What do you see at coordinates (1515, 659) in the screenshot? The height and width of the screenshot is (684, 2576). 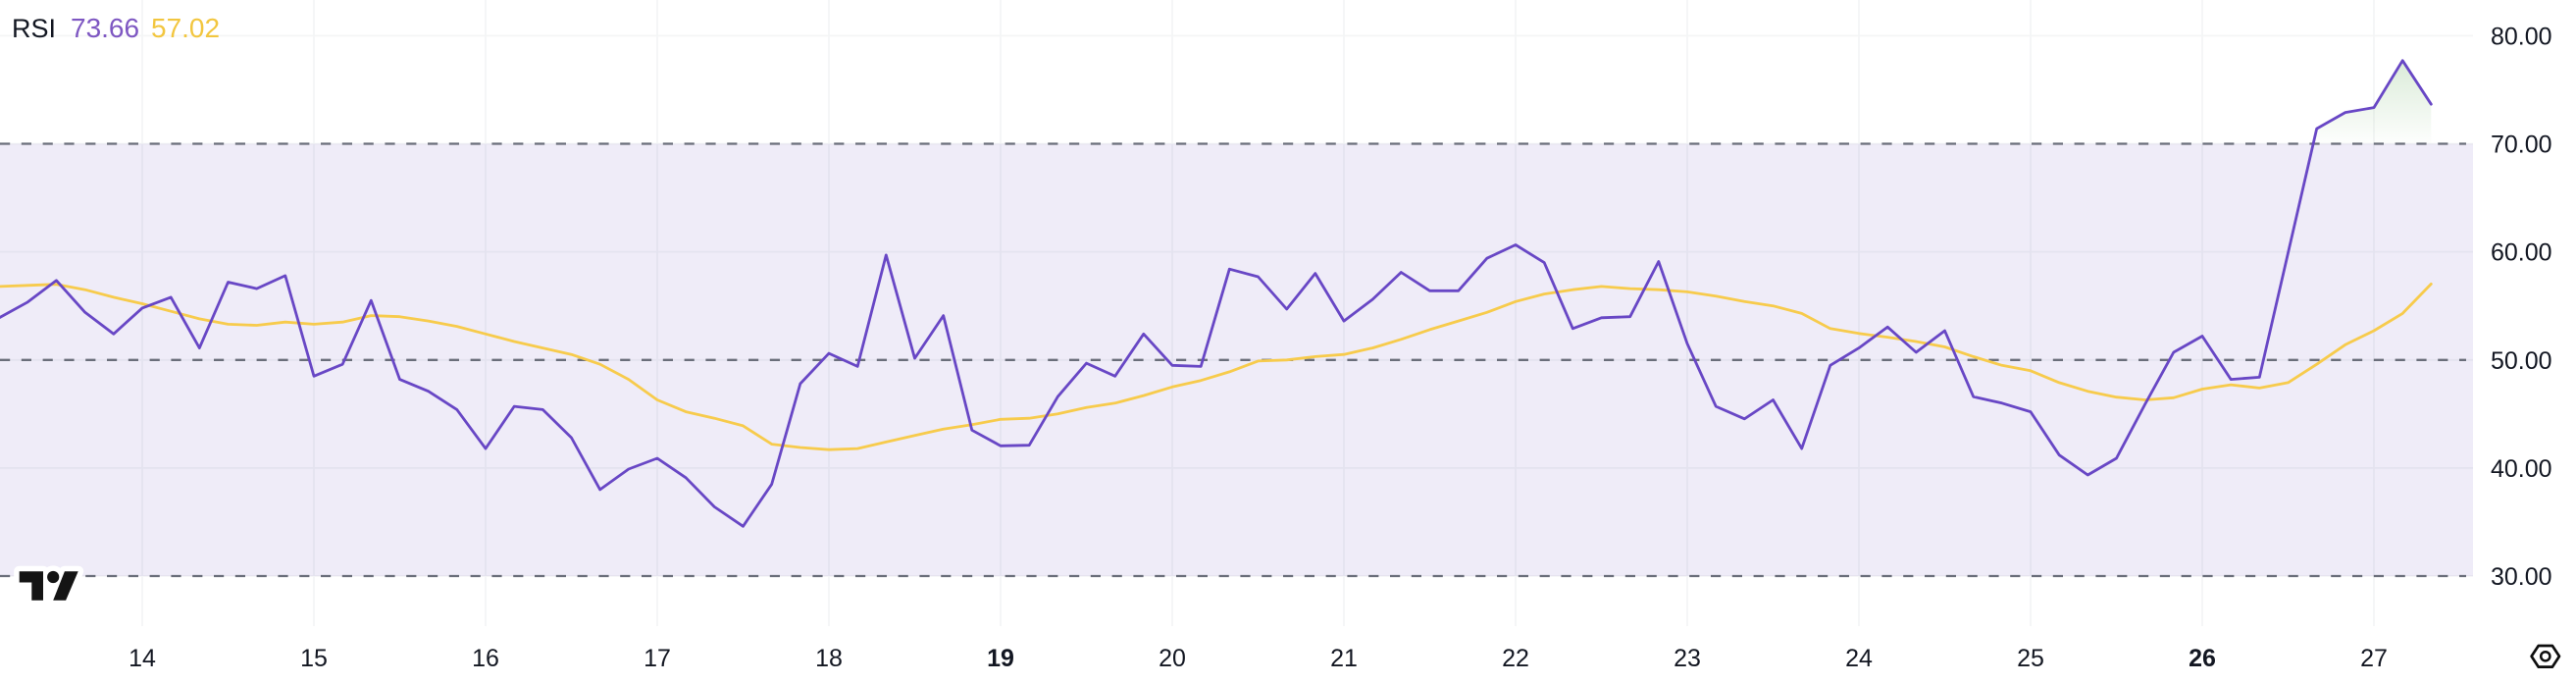 I see `svg-text: 22` at bounding box center [1515, 659].